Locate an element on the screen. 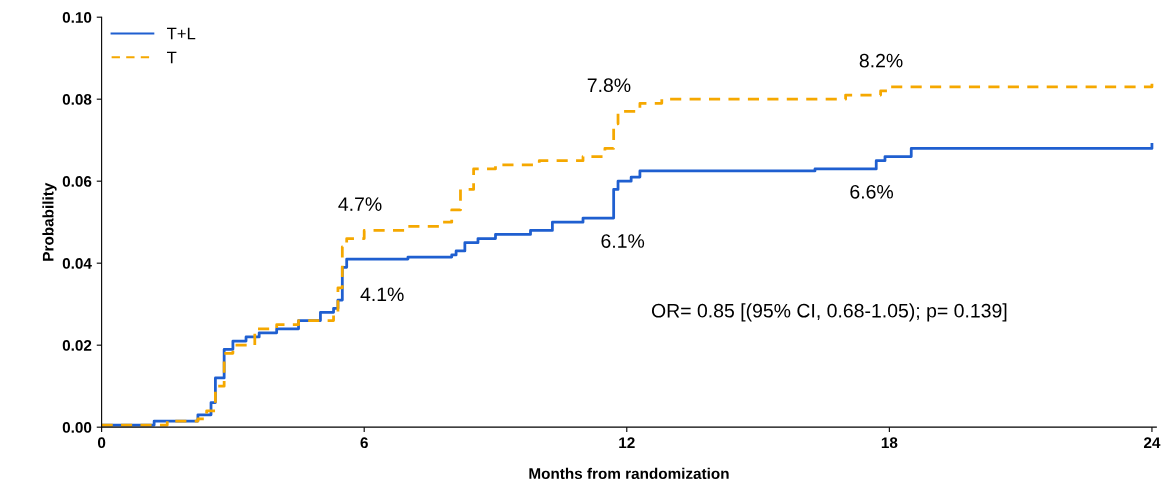  annotation: 7.8% is located at coordinates (609, 85).